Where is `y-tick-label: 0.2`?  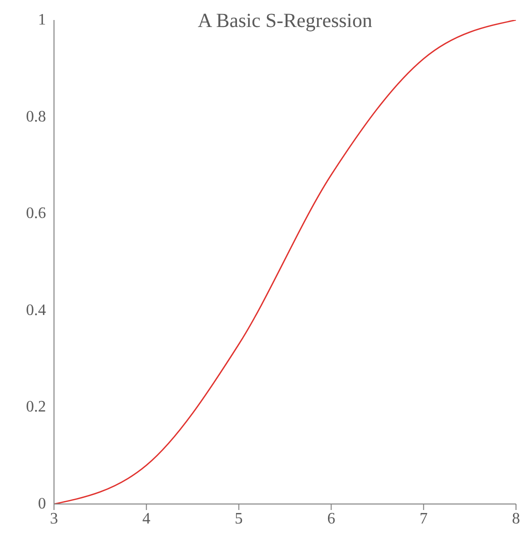
y-tick-label: 0.2 is located at coordinates (36, 407).